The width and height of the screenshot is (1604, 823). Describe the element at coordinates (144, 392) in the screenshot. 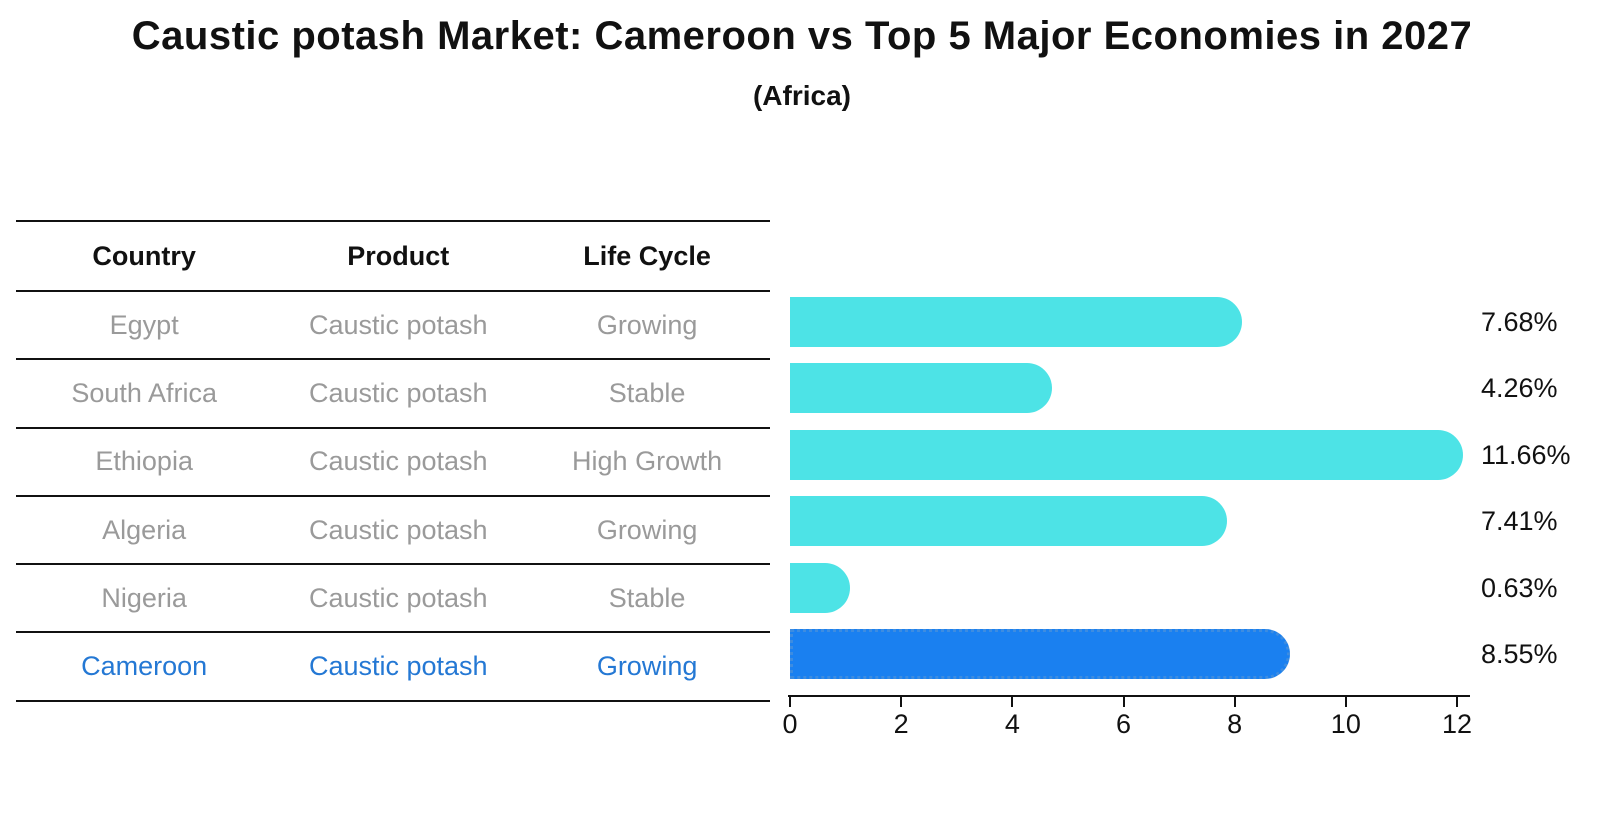

I see `cell-country: South Africa` at that location.